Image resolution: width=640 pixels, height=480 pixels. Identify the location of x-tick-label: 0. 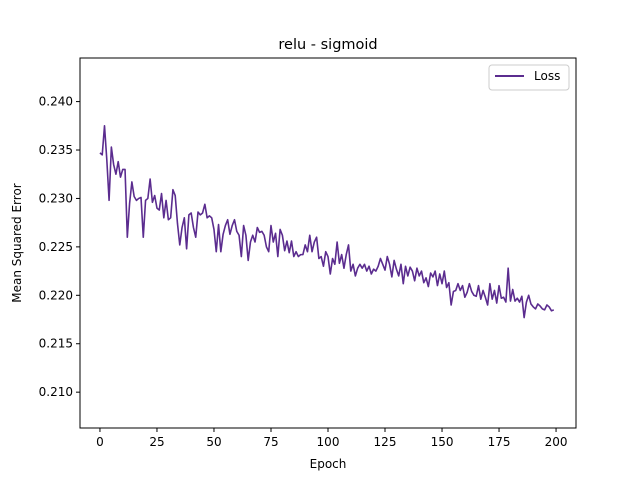
(100, 442).